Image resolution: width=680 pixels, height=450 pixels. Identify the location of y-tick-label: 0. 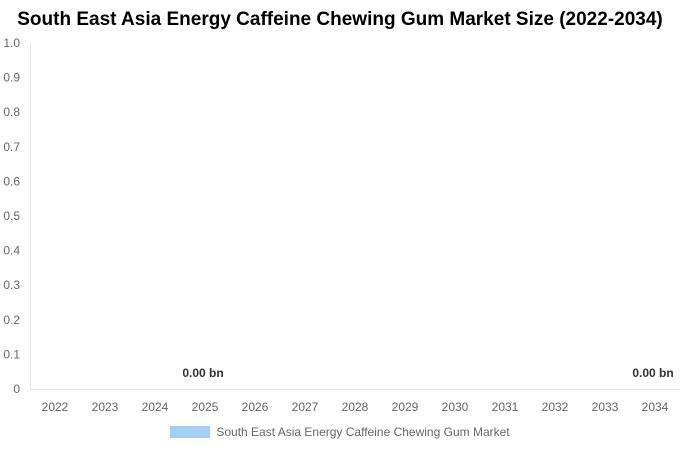
(16, 389).